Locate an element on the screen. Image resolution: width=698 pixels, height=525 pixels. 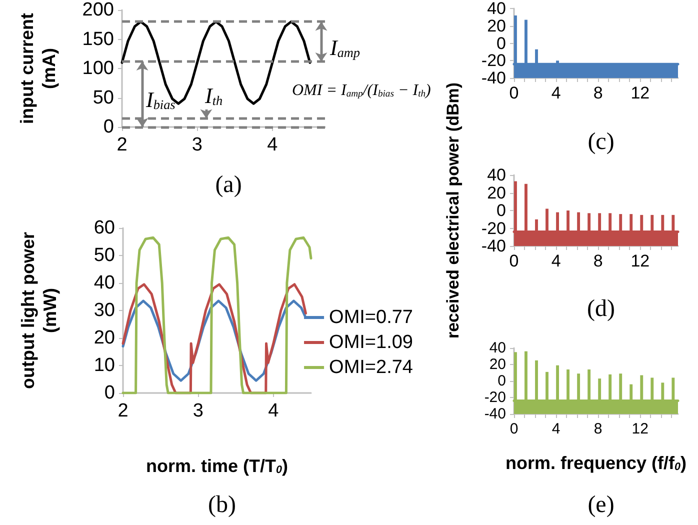
y-axis-title: received electrical power (dBm) is located at coordinates (453, 210).